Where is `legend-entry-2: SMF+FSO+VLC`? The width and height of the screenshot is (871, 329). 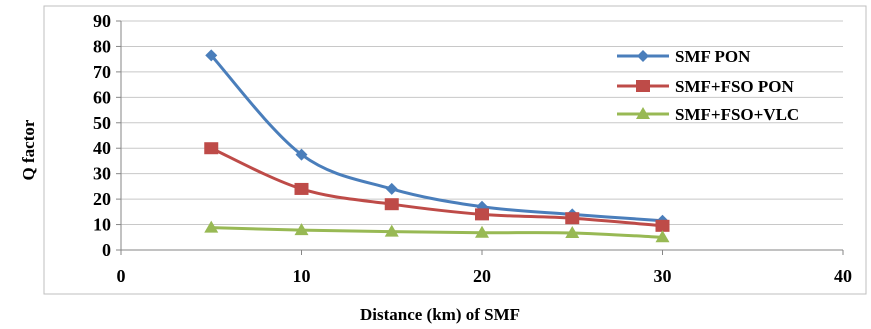
legend-entry-2: SMF+FSO+VLC is located at coordinates (708, 114).